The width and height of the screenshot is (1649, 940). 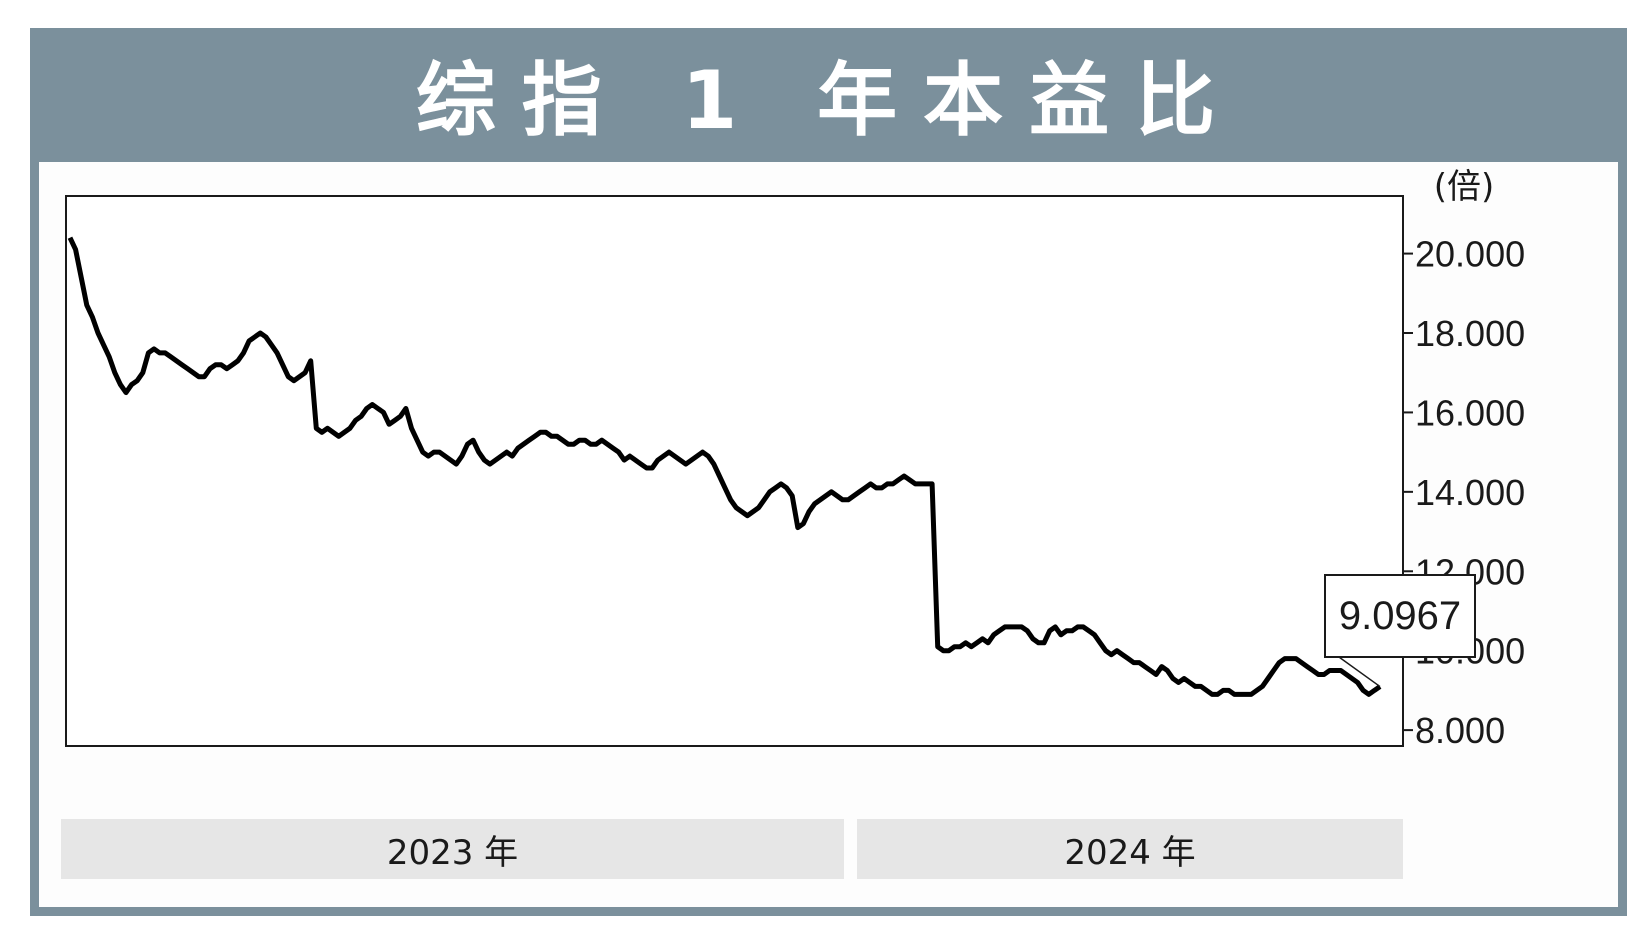 I want to click on y-tick-label: 18.000, so click(x=1470, y=333).